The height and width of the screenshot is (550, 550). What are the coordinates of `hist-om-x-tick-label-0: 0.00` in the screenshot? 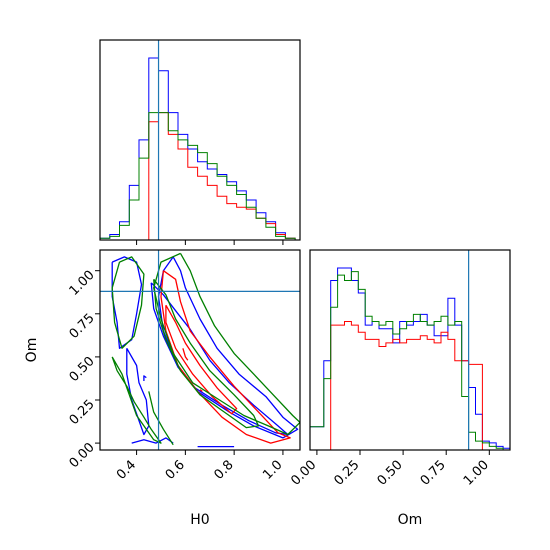 It's located at (303, 473).